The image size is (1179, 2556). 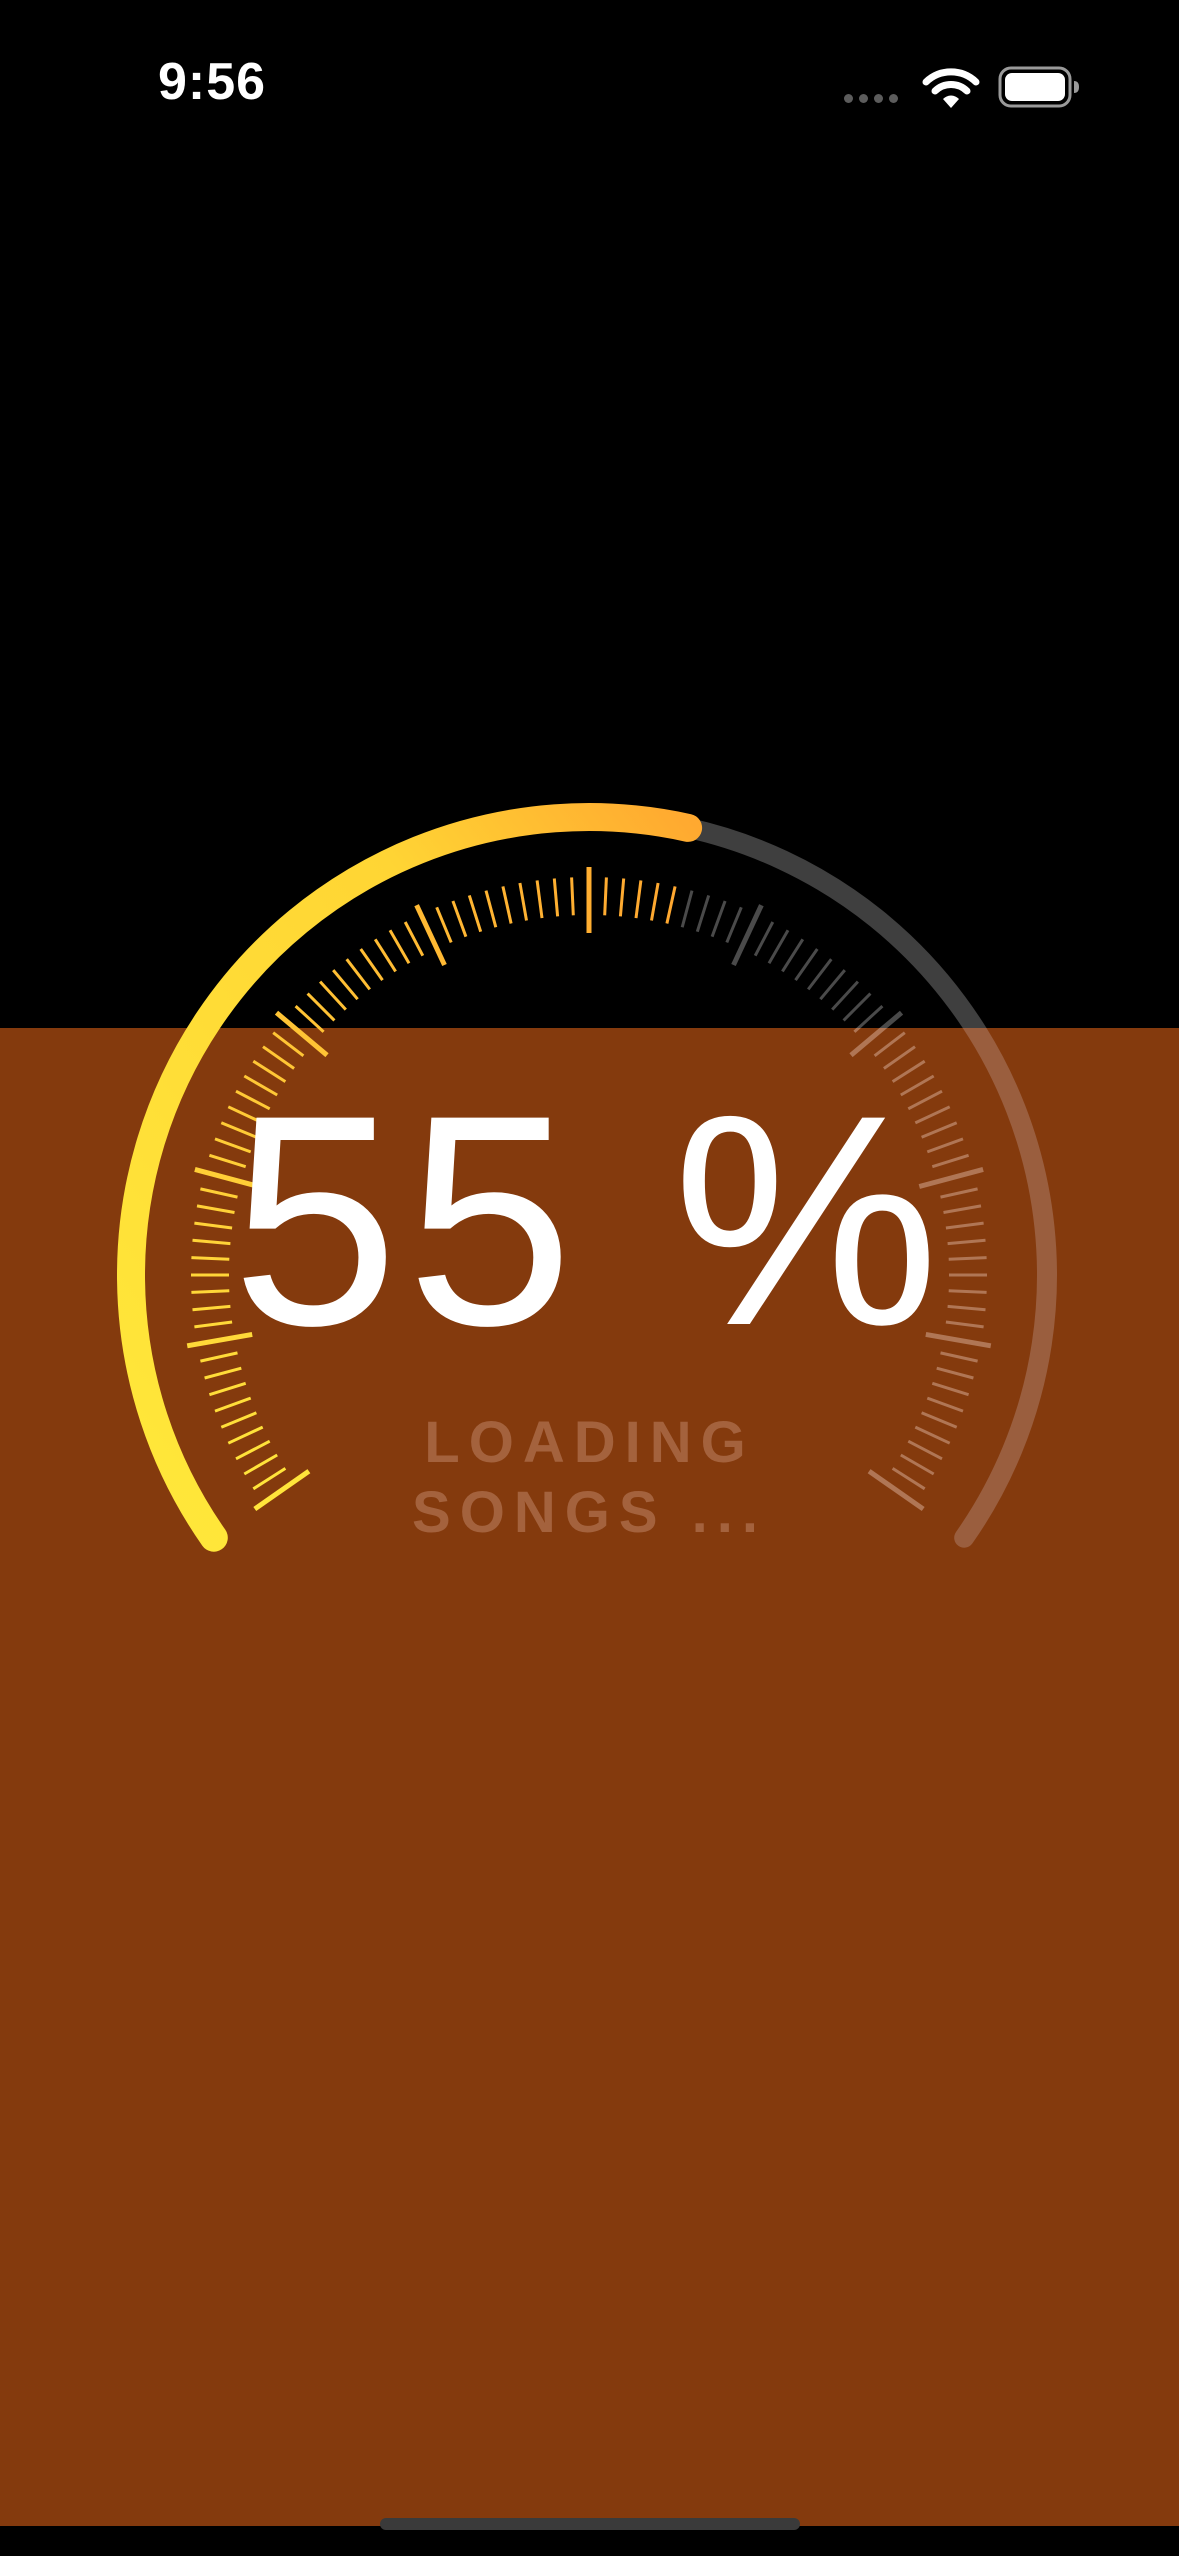 What do you see at coordinates (212, 82) in the screenshot?
I see `status-time: 9:56` at bounding box center [212, 82].